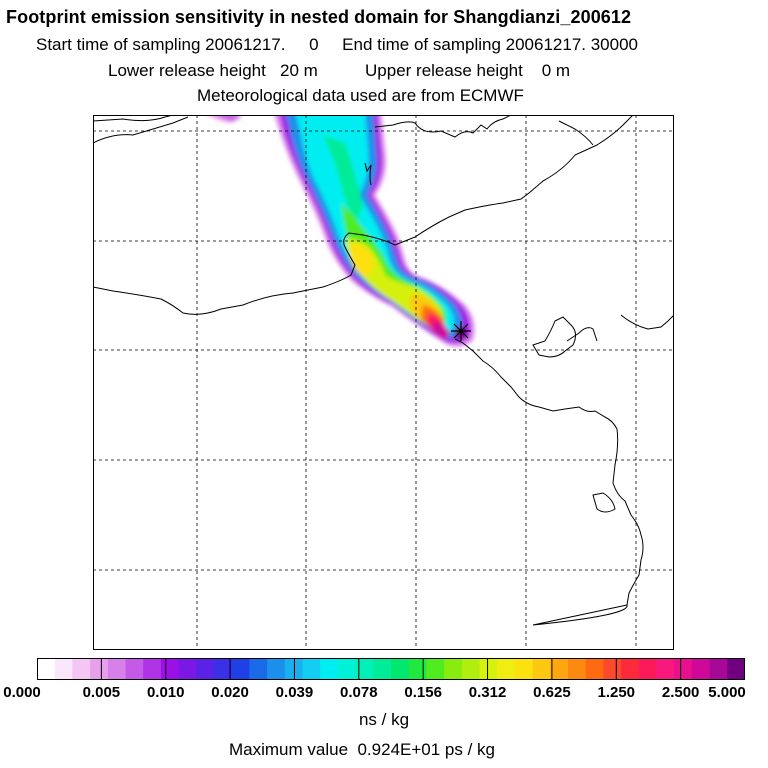 This screenshot has height=768, width=768. Describe the element at coordinates (552, 692) in the screenshot. I see `colorbar-tick-label: 0.625` at that location.